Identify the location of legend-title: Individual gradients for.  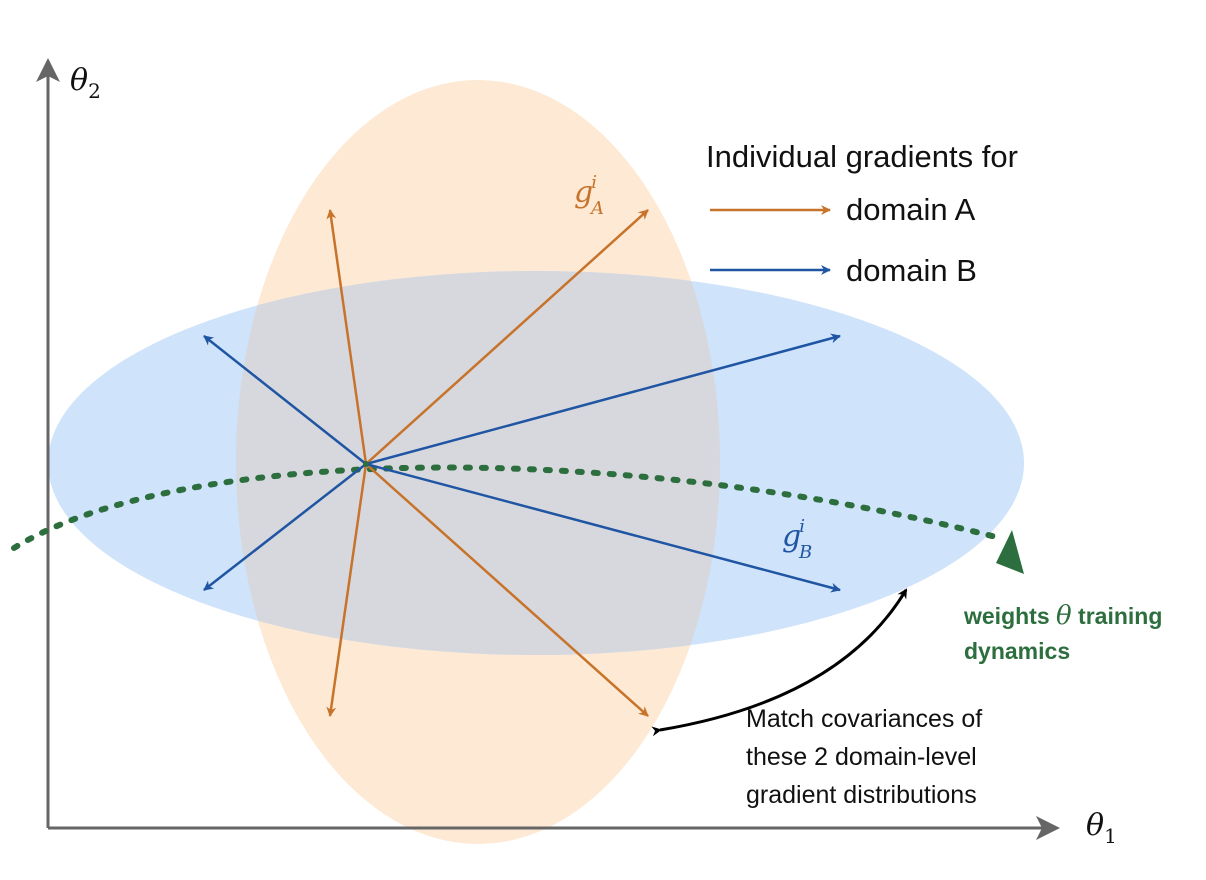
(862, 156).